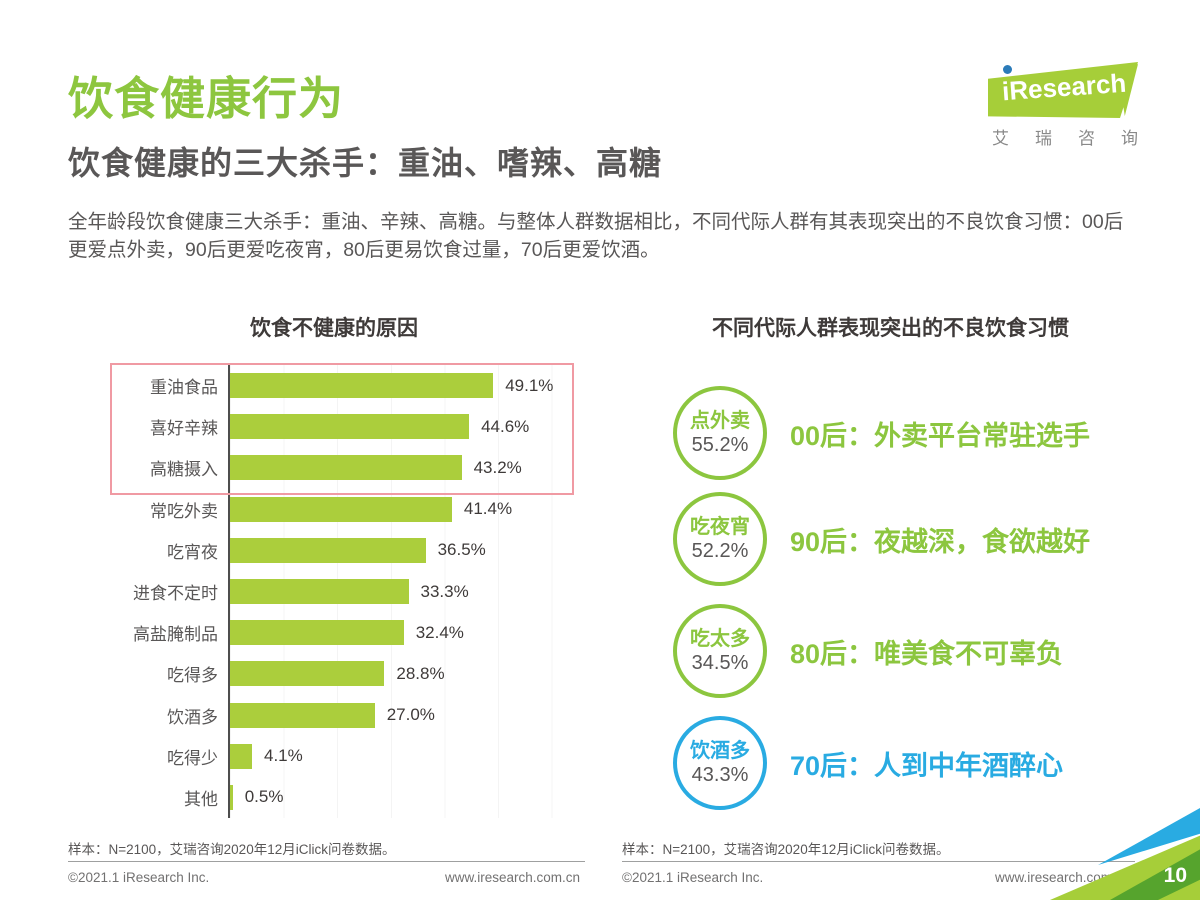  I want to click on footer-divider-right, so click(878, 861).